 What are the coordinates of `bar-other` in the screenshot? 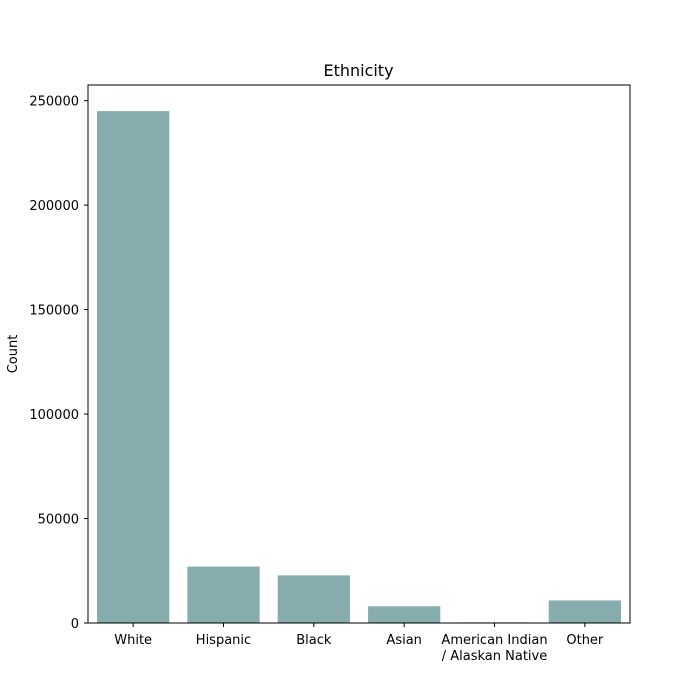 It's located at (584, 611).